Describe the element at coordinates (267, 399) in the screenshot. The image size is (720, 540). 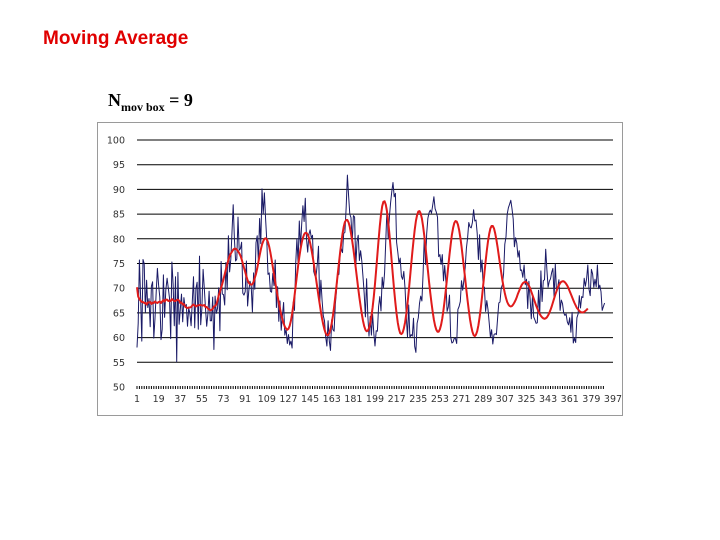
I see `x-tick-label: 109` at that location.